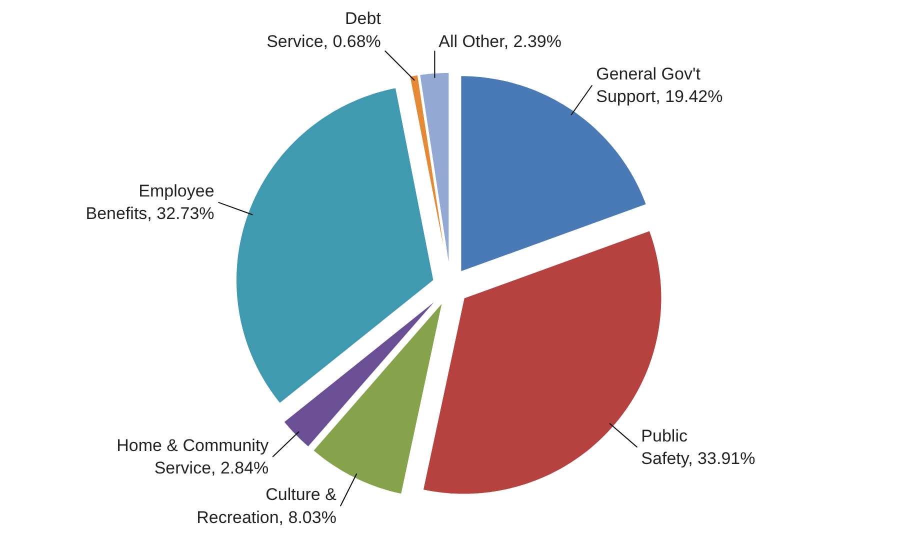 This screenshot has height=550, width=908. What do you see at coordinates (659, 85) in the screenshot?
I see `slice-label: General Gov't Support, 19.42%` at bounding box center [659, 85].